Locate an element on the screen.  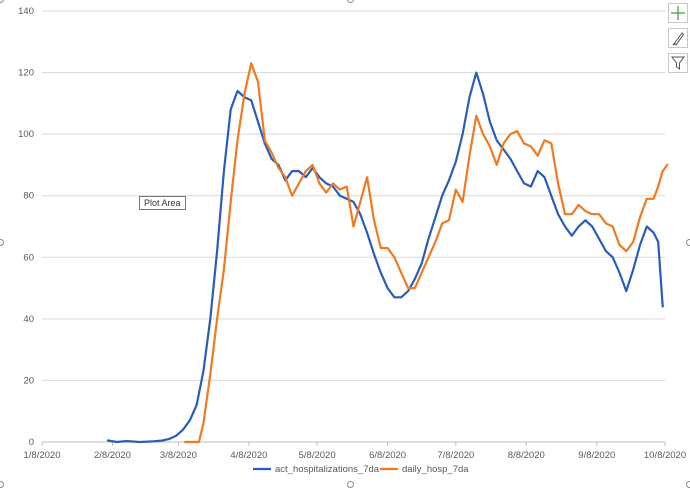
plus-icon is located at coordinates (678, 13).